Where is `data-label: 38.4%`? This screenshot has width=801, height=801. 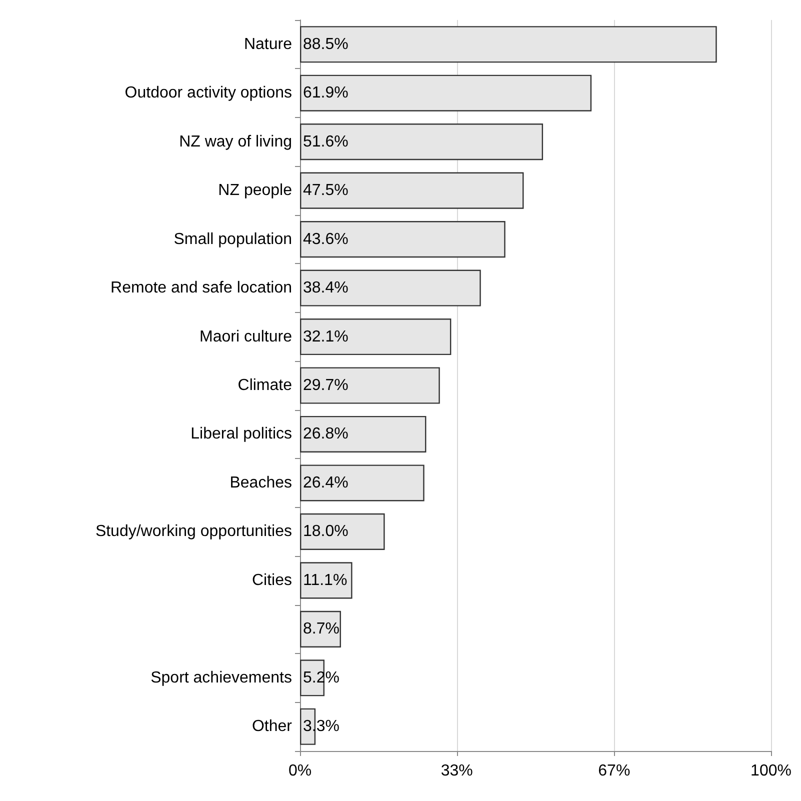
data-label: 38.4% is located at coordinates (325, 288).